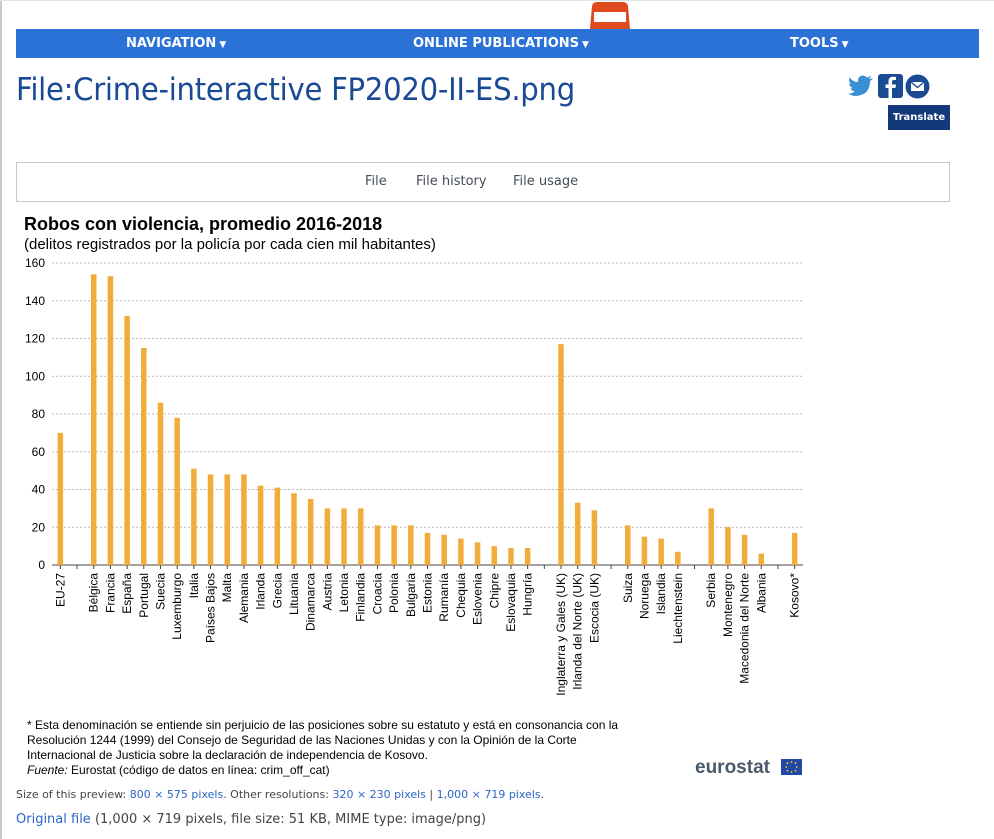 This screenshot has height=839, width=994. Describe the element at coordinates (497, 0) in the screenshot. I see `page-top-border` at that location.